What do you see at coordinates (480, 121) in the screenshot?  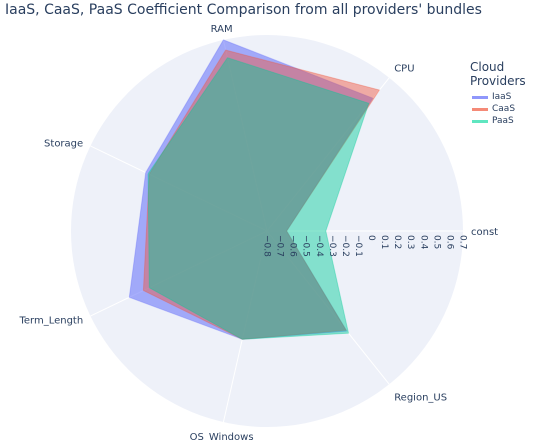 I see `legend-swatch-paas` at bounding box center [480, 121].